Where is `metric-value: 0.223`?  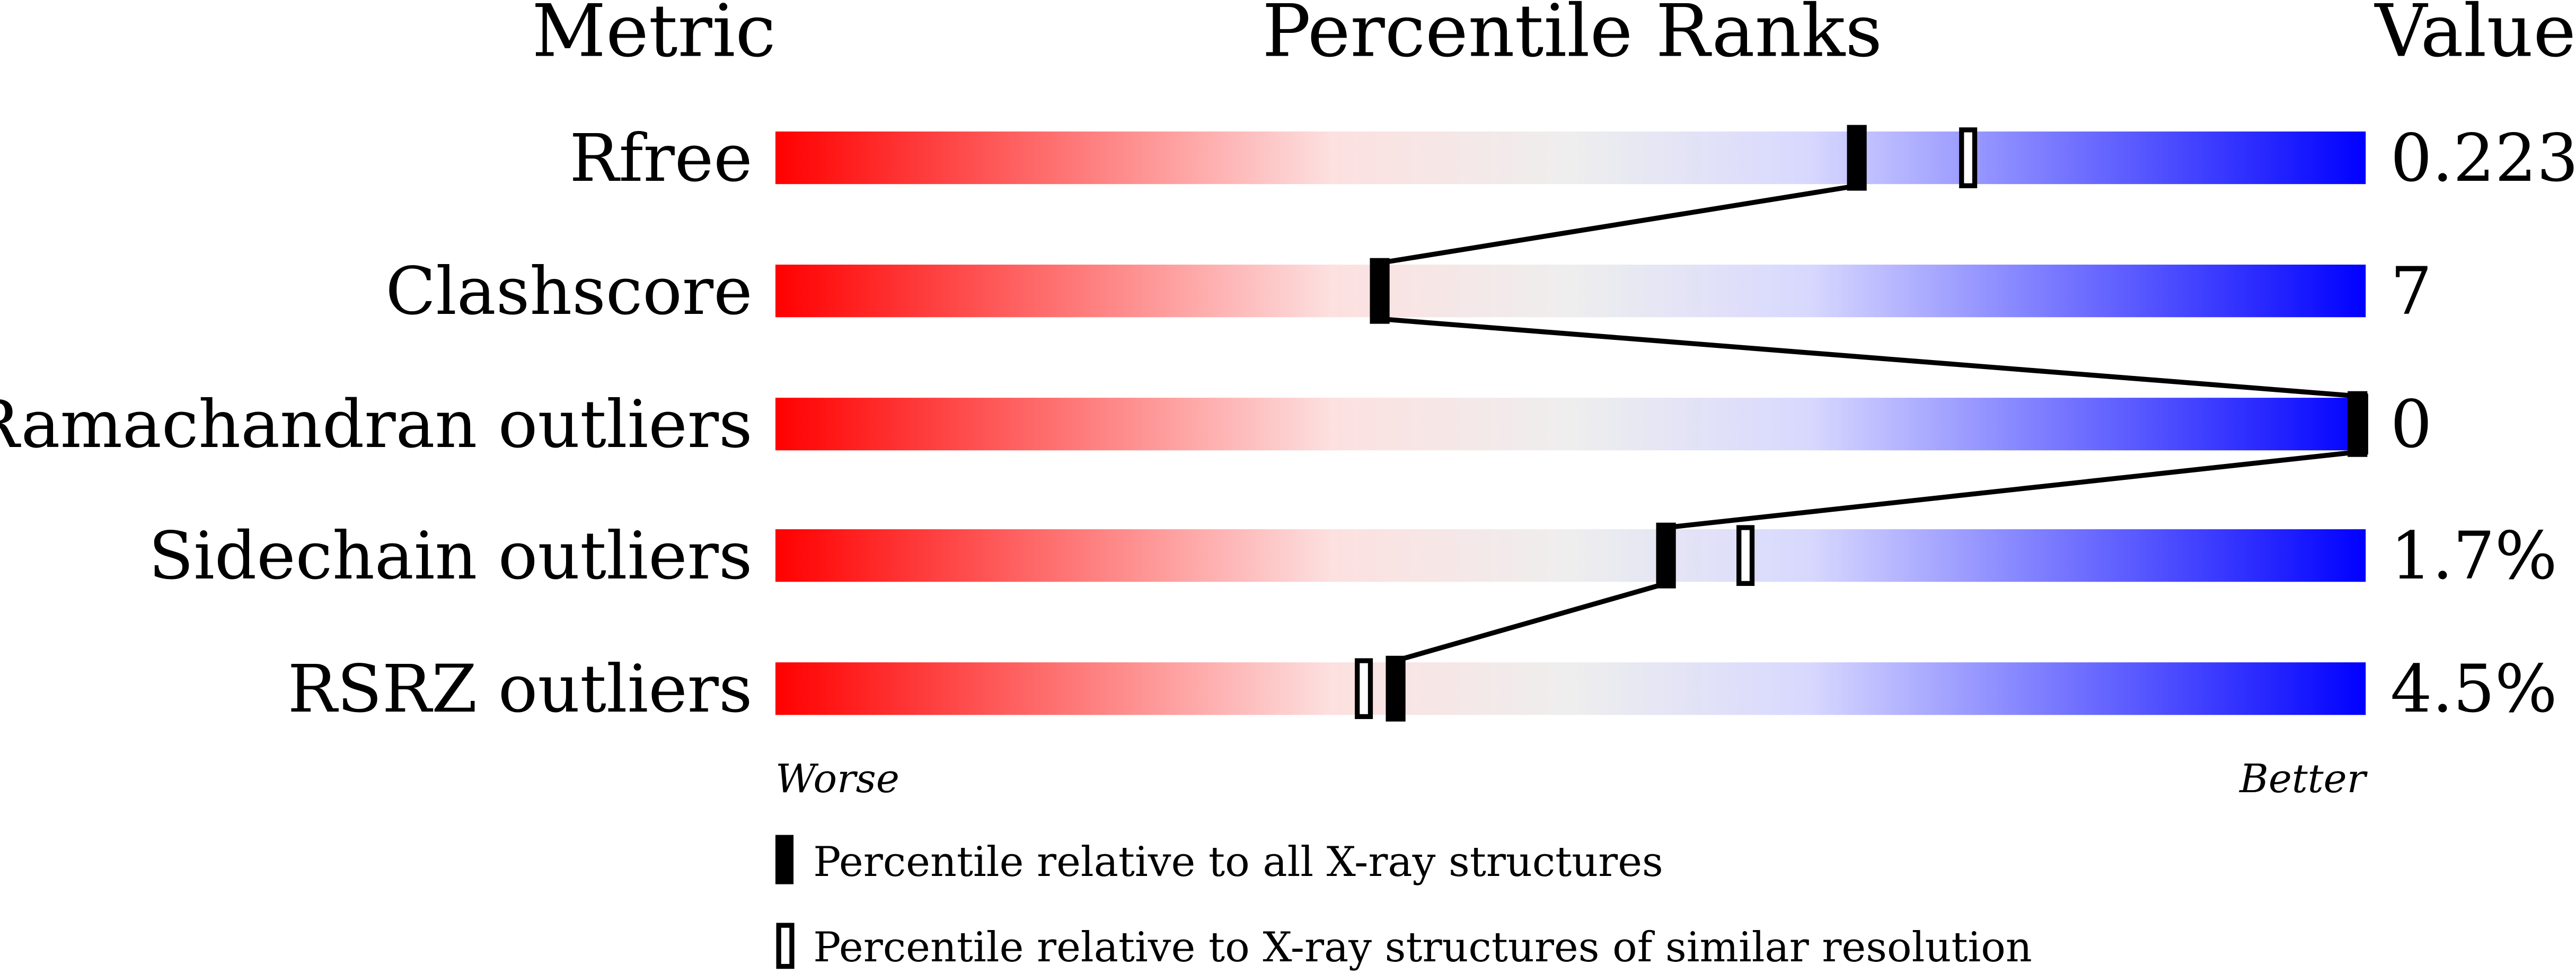 metric-value: 0.223 is located at coordinates (2483, 158).